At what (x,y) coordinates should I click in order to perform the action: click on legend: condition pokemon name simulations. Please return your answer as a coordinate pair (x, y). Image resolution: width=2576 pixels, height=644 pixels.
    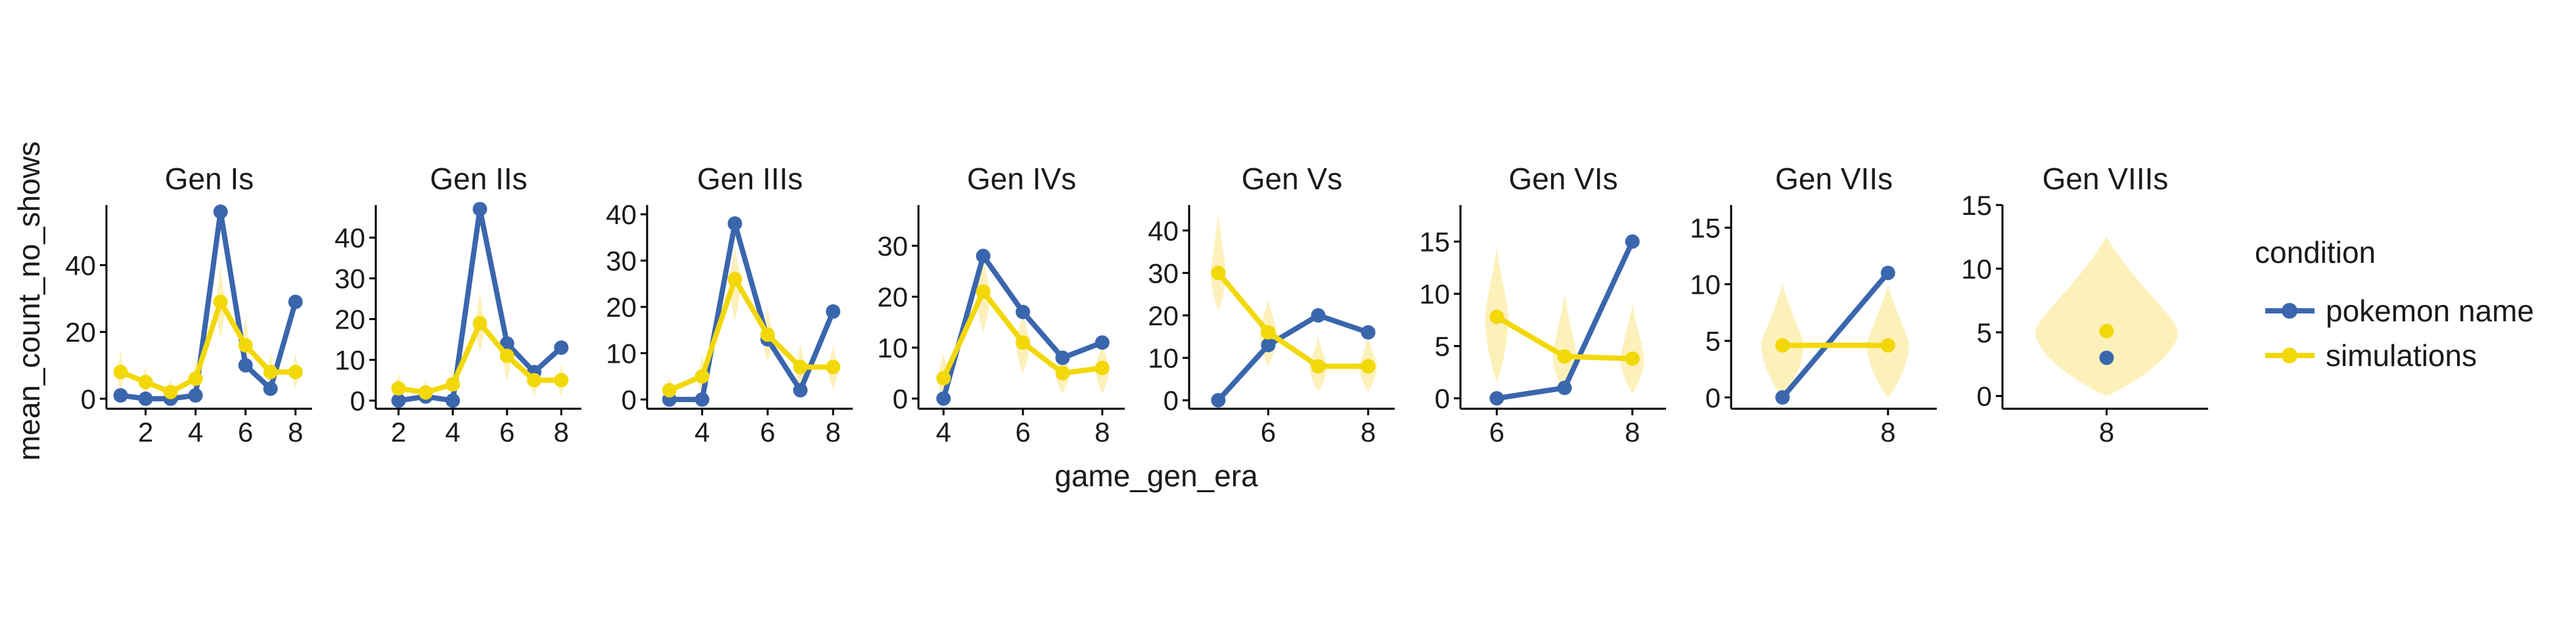
    Looking at the image, I should click on (2394, 304).